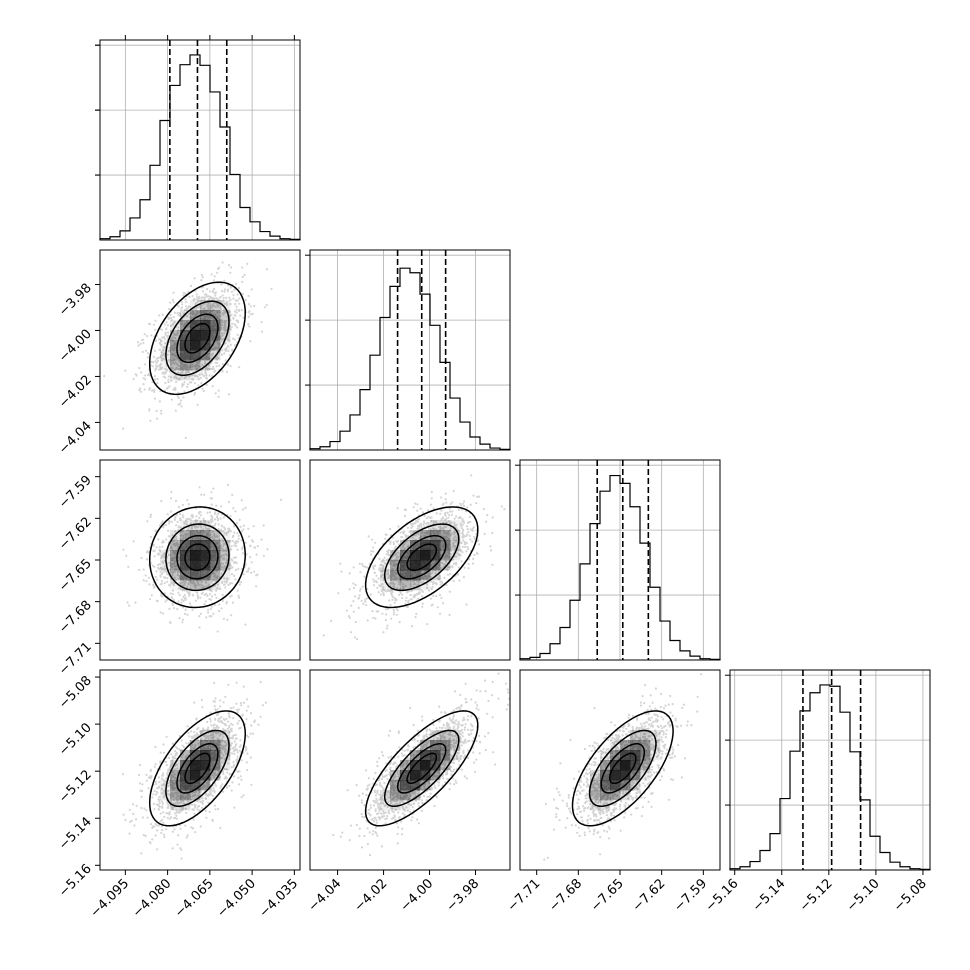 Image resolution: width=970 pixels, height=970 pixels. I want to click on x-tick-label: −4.050, so click(236, 898).